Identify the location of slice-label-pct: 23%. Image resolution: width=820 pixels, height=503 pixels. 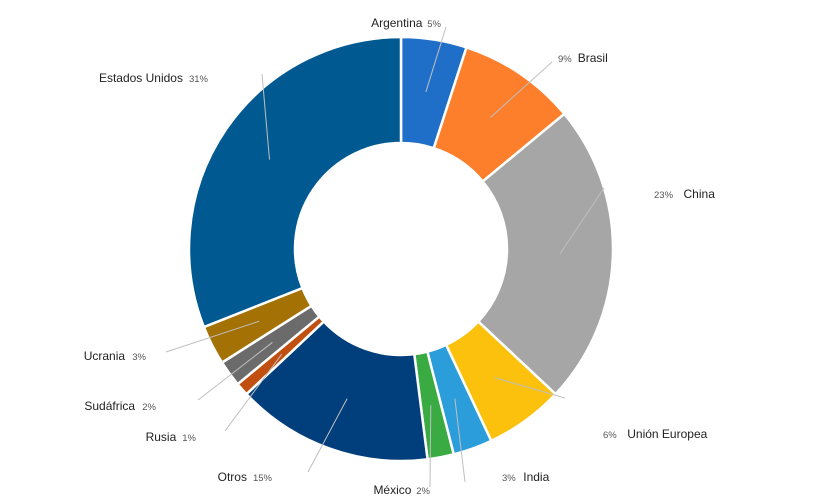
(664, 195).